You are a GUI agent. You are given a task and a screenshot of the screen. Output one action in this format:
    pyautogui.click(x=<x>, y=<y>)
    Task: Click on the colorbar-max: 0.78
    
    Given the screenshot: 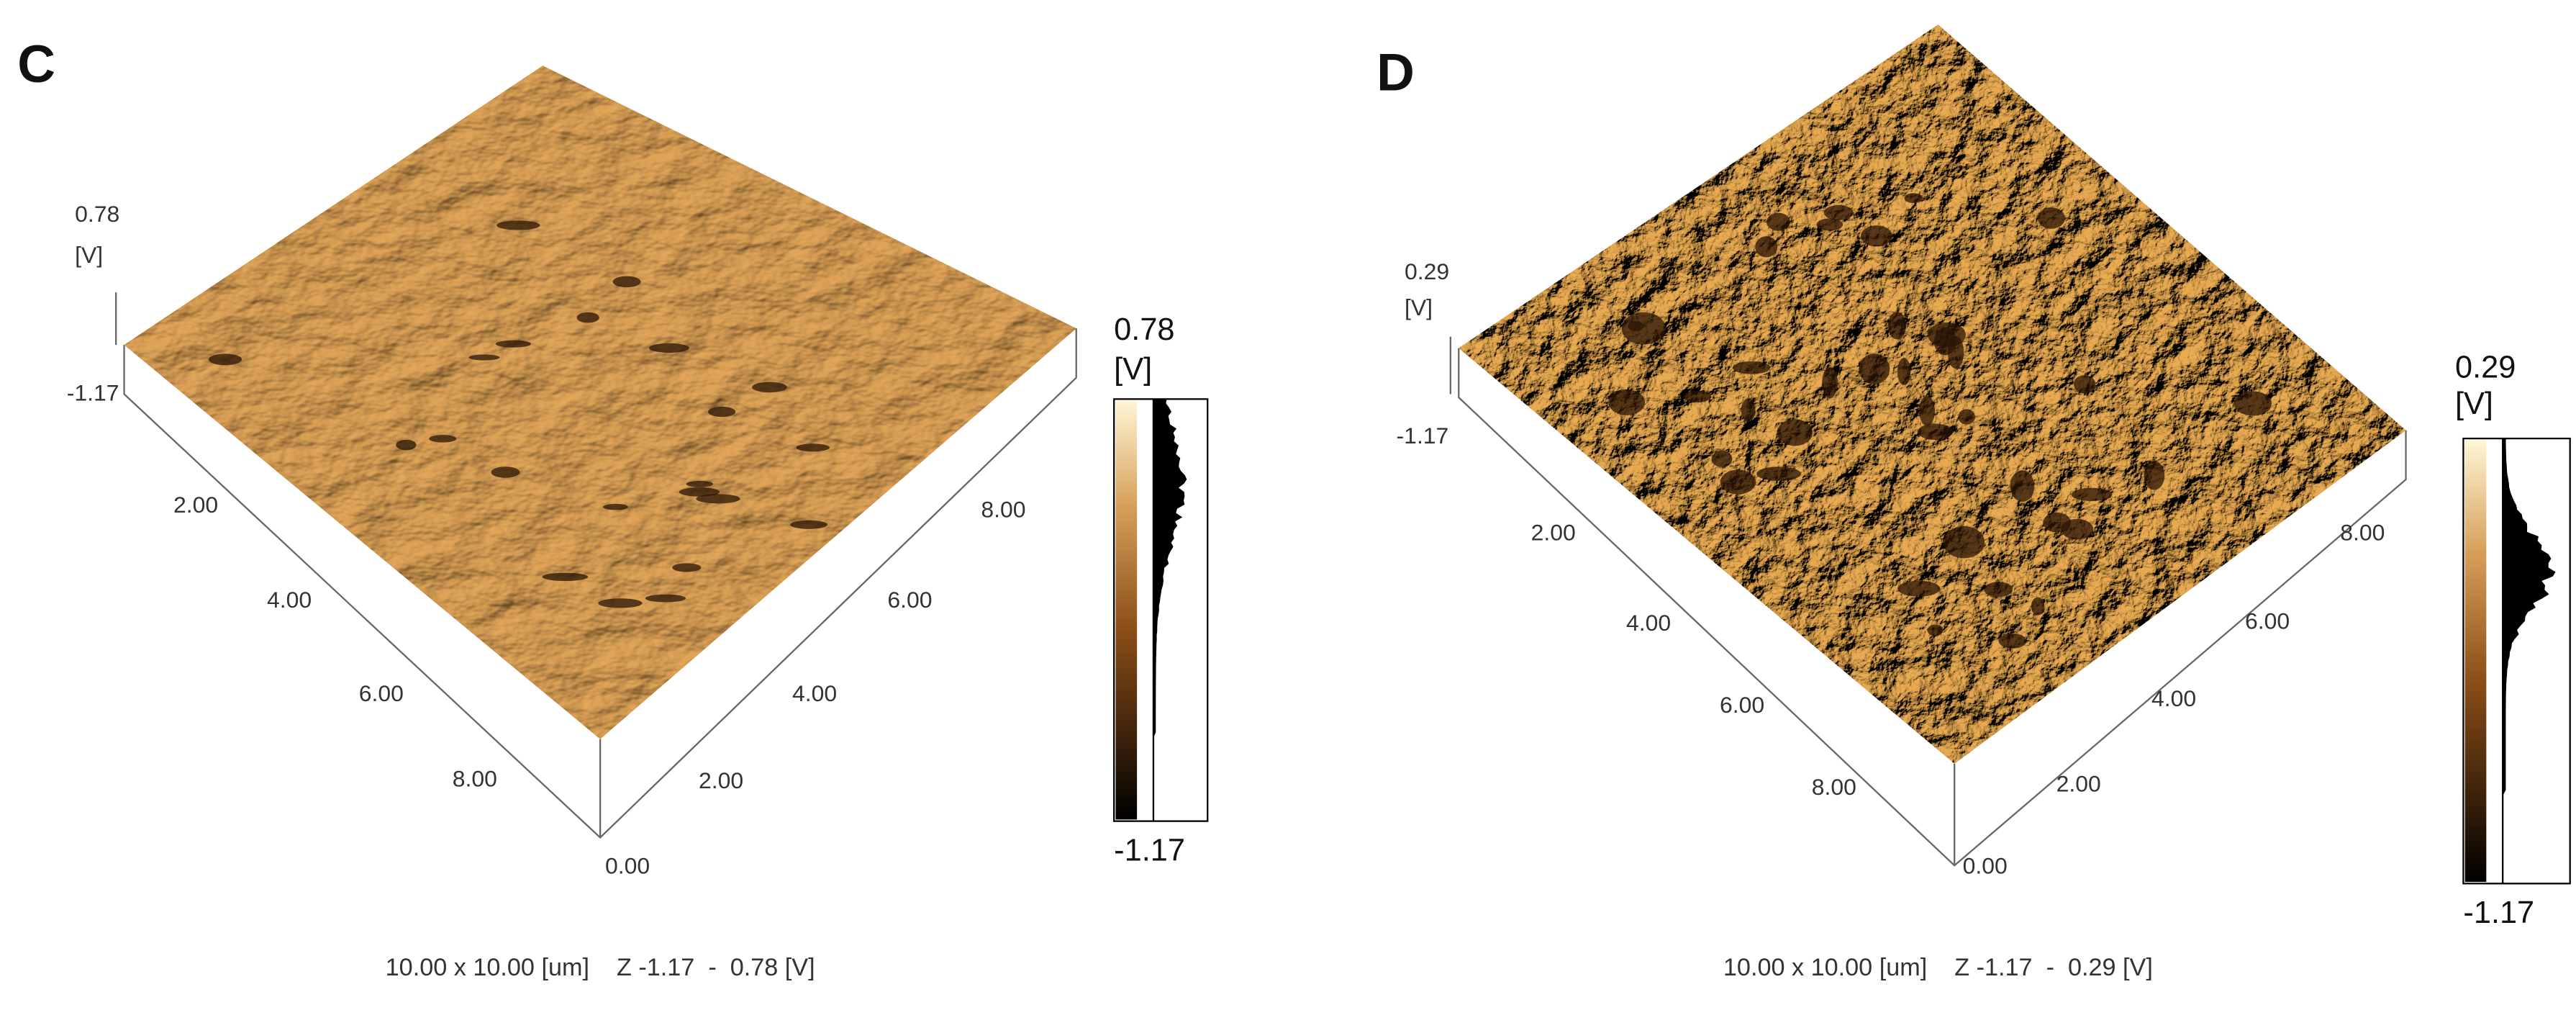 What is the action you would take?
    pyautogui.click(x=1144, y=329)
    